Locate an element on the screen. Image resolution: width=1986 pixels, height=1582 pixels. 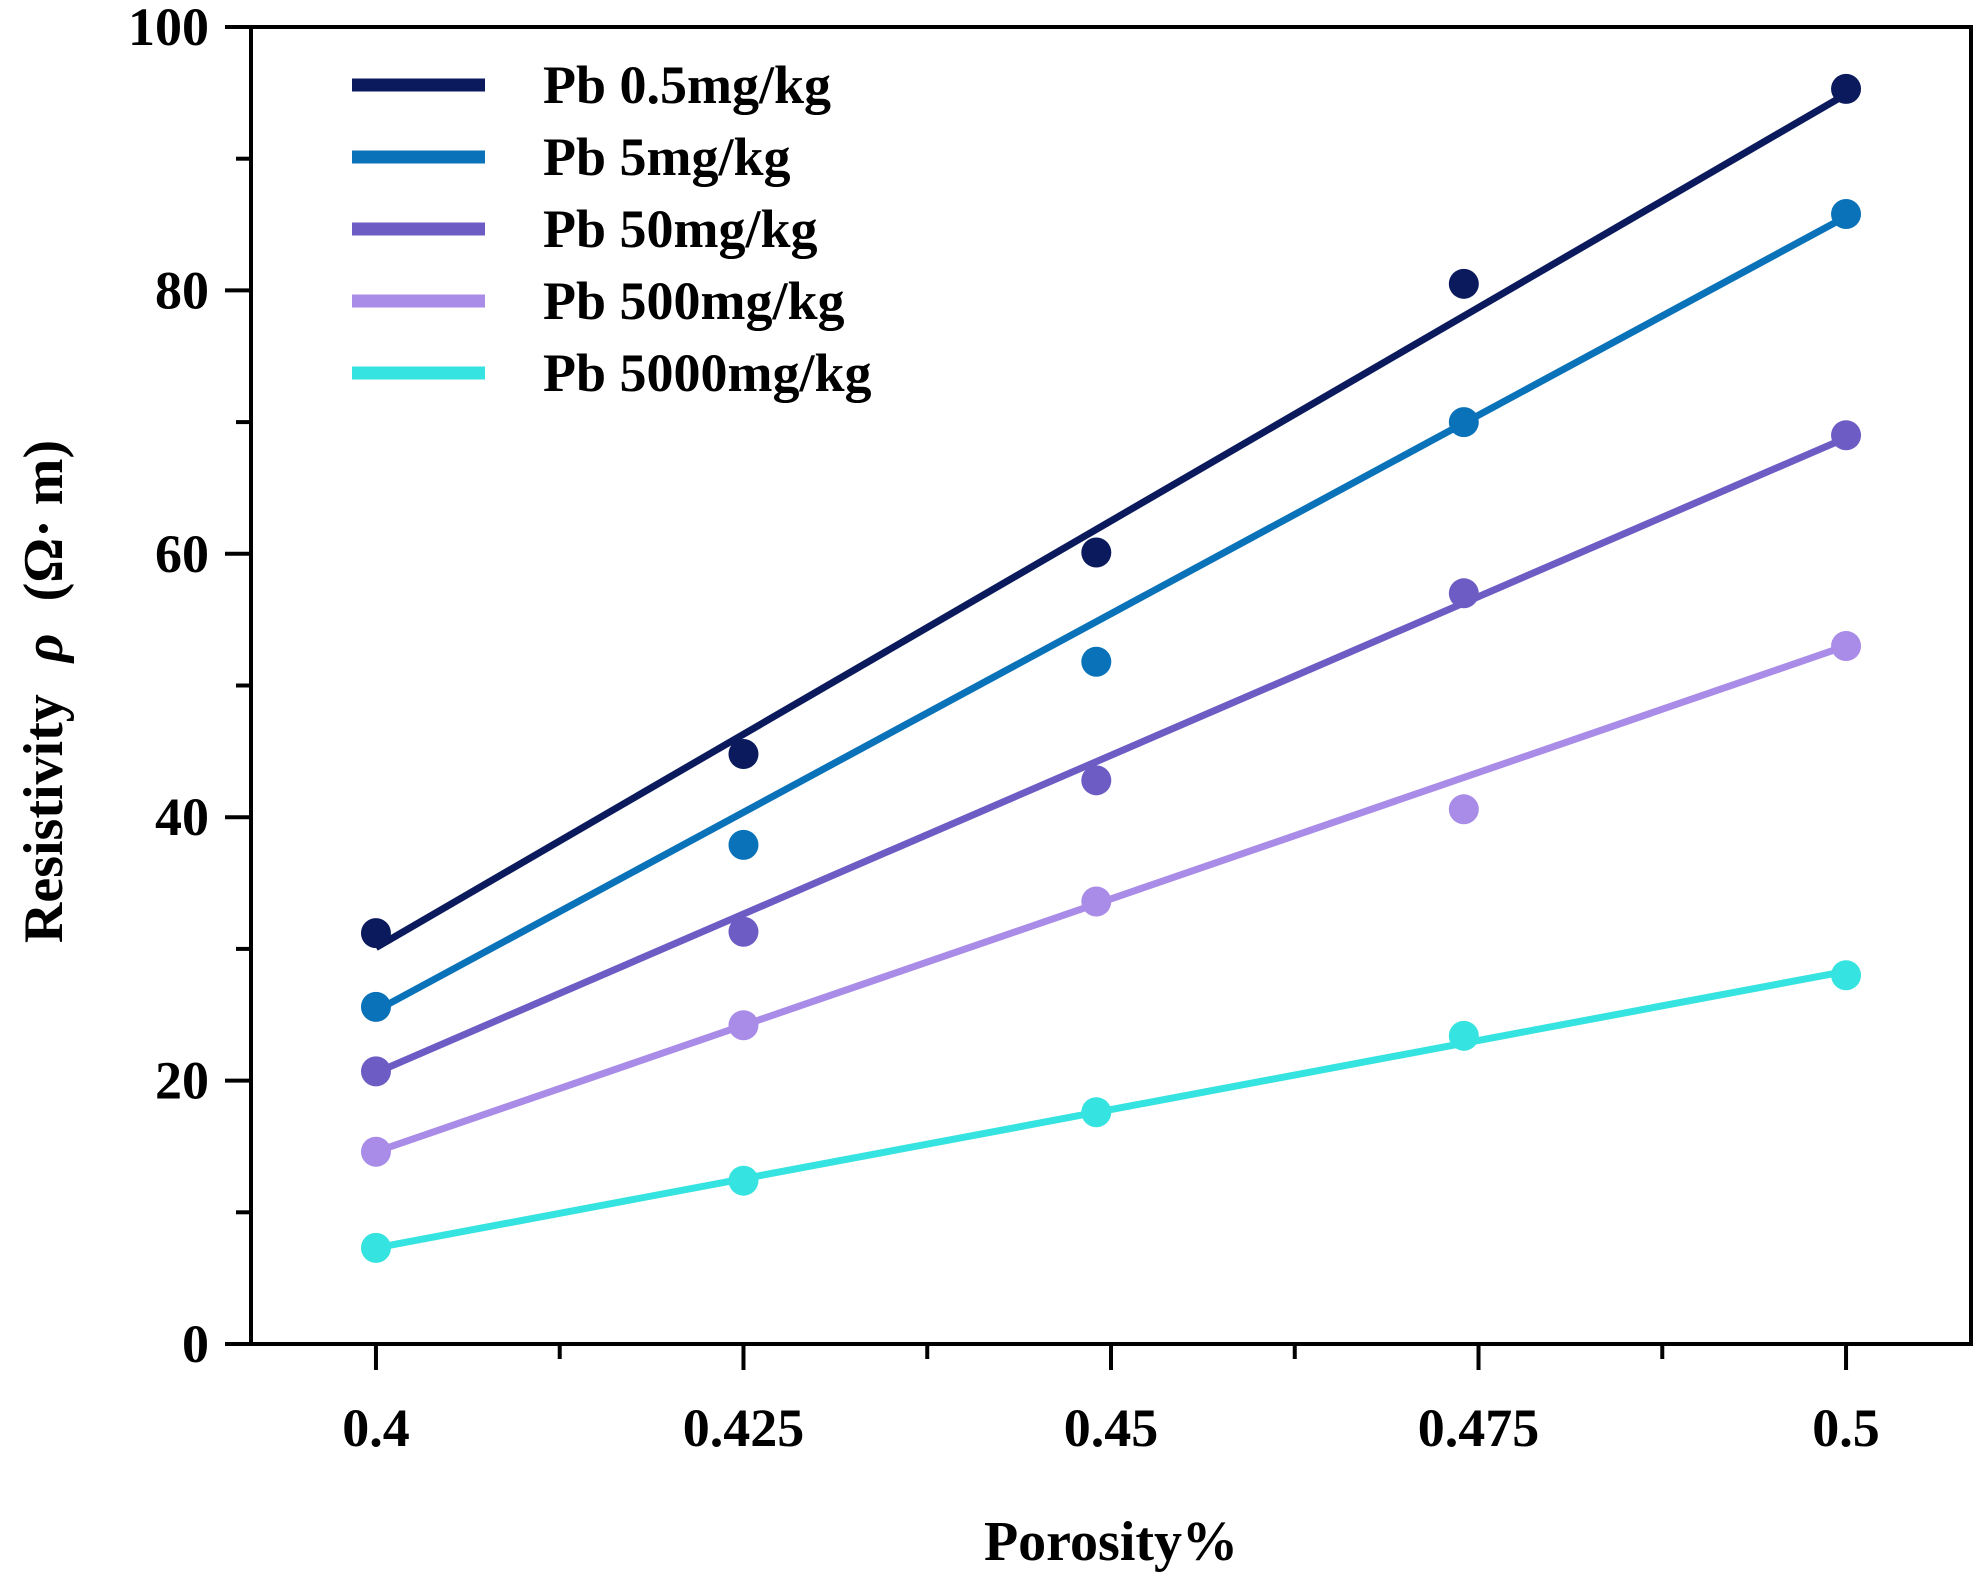
y-axis-title-unit: (Ω· m) is located at coordinates (44, 520).